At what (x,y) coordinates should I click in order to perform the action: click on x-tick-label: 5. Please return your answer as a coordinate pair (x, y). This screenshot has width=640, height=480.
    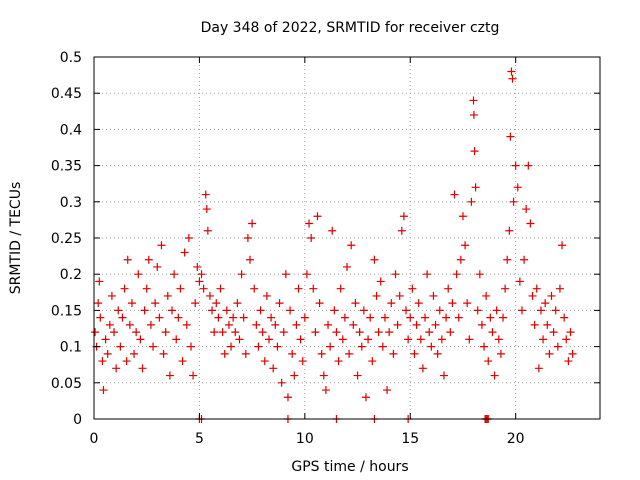
    Looking at the image, I should click on (199, 439).